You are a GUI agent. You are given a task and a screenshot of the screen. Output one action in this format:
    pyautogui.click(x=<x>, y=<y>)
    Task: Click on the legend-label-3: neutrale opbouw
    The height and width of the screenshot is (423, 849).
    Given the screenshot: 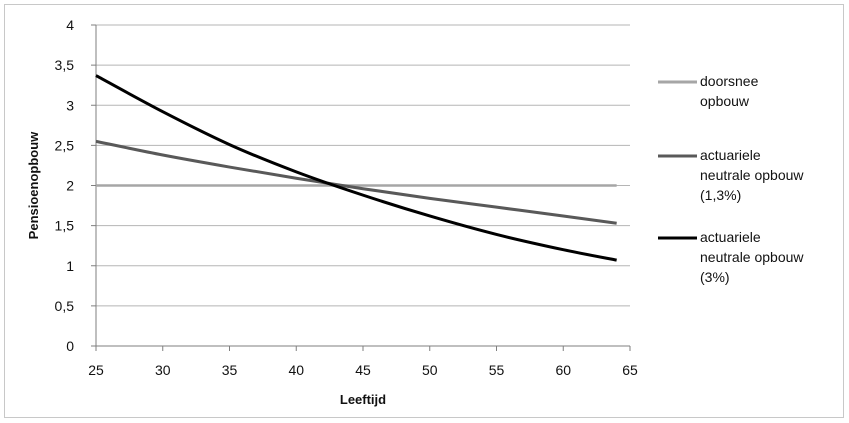 What is the action you would take?
    pyautogui.click(x=752, y=257)
    